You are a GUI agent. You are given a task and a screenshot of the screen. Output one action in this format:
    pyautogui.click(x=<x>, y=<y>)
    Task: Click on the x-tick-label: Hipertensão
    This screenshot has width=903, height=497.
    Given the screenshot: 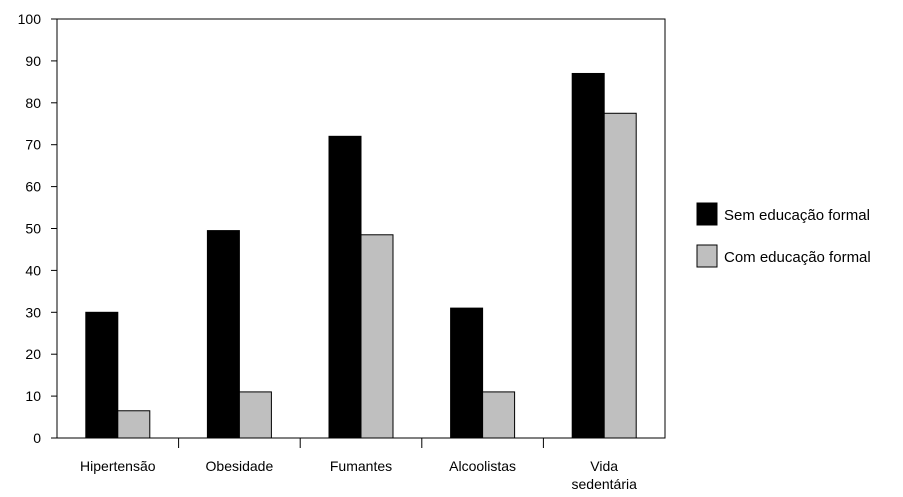 What is the action you would take?
    pyautogui.click(x=118, y=466)
    